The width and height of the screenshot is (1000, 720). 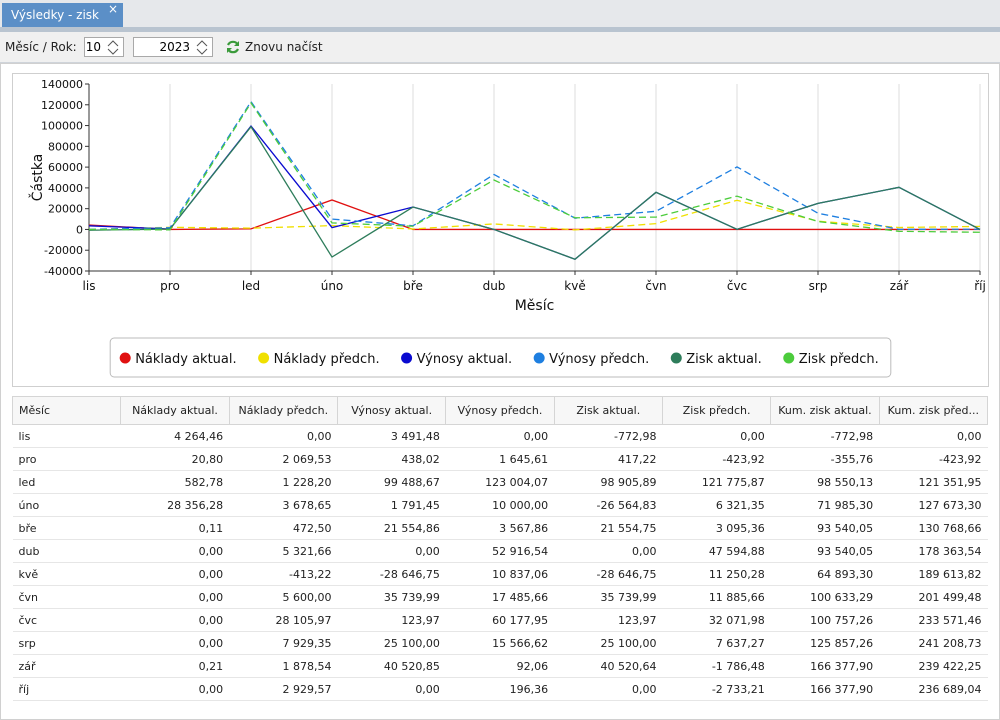 What do you see at coordinates (283, 643) in the screenshot?
I see `table-cell: 7 929,35` at bounding box center [283, 643].